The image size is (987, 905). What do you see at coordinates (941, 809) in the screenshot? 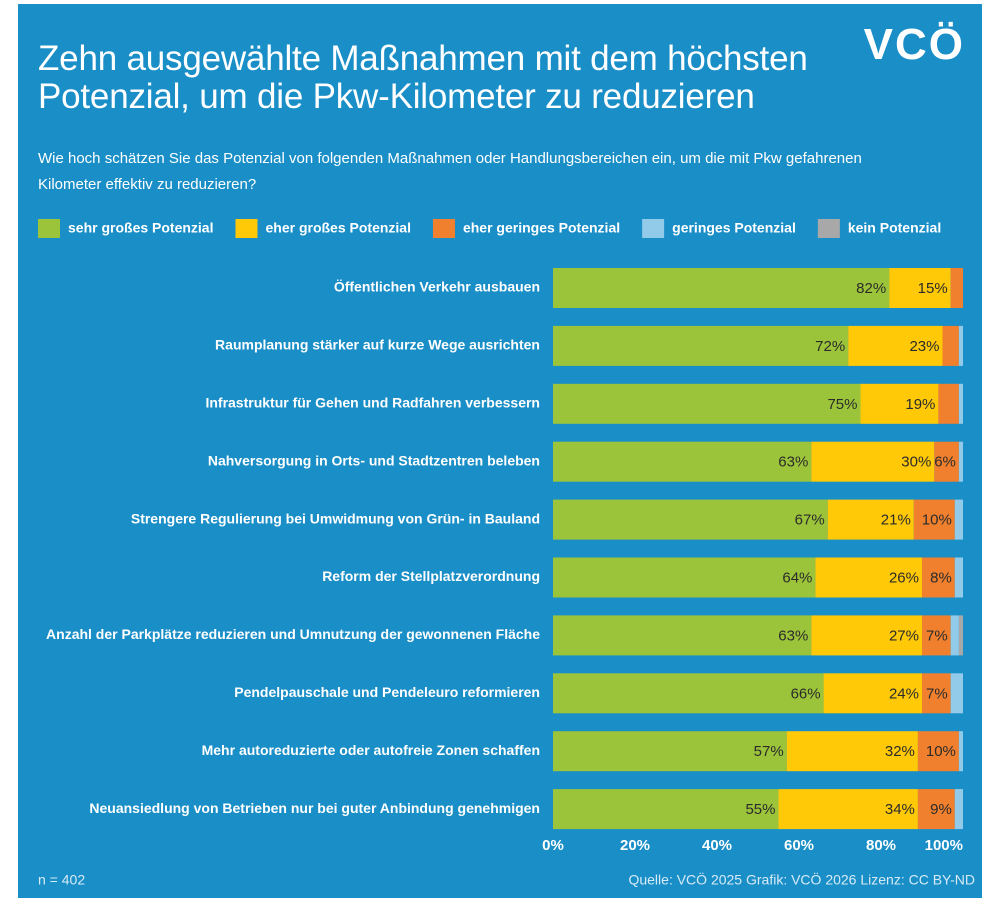
I see `value-label: 9%` at bounding box center [941, 809].